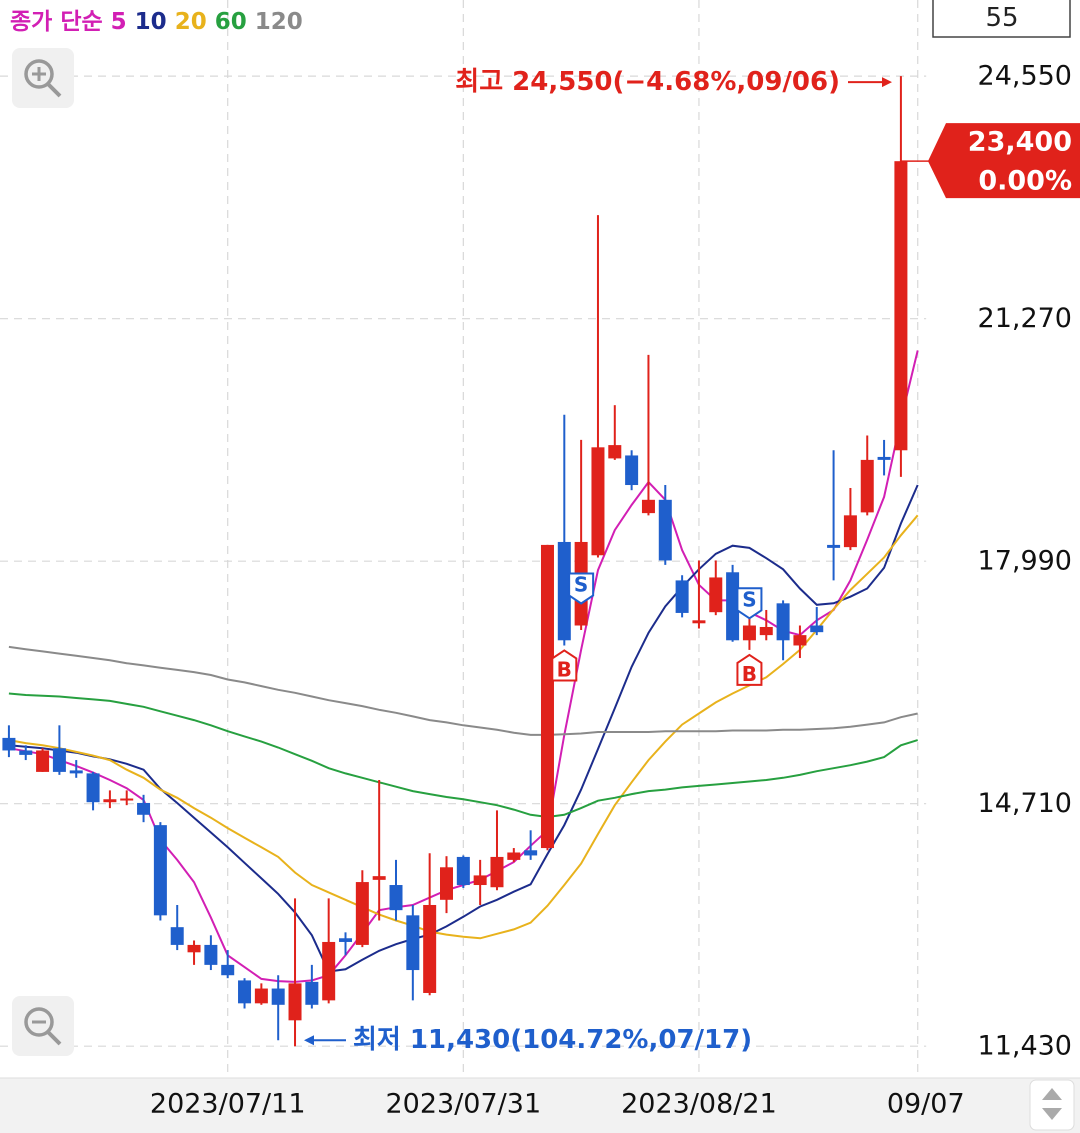  I want to click on period-box-label: 55, so click(1001, 18).